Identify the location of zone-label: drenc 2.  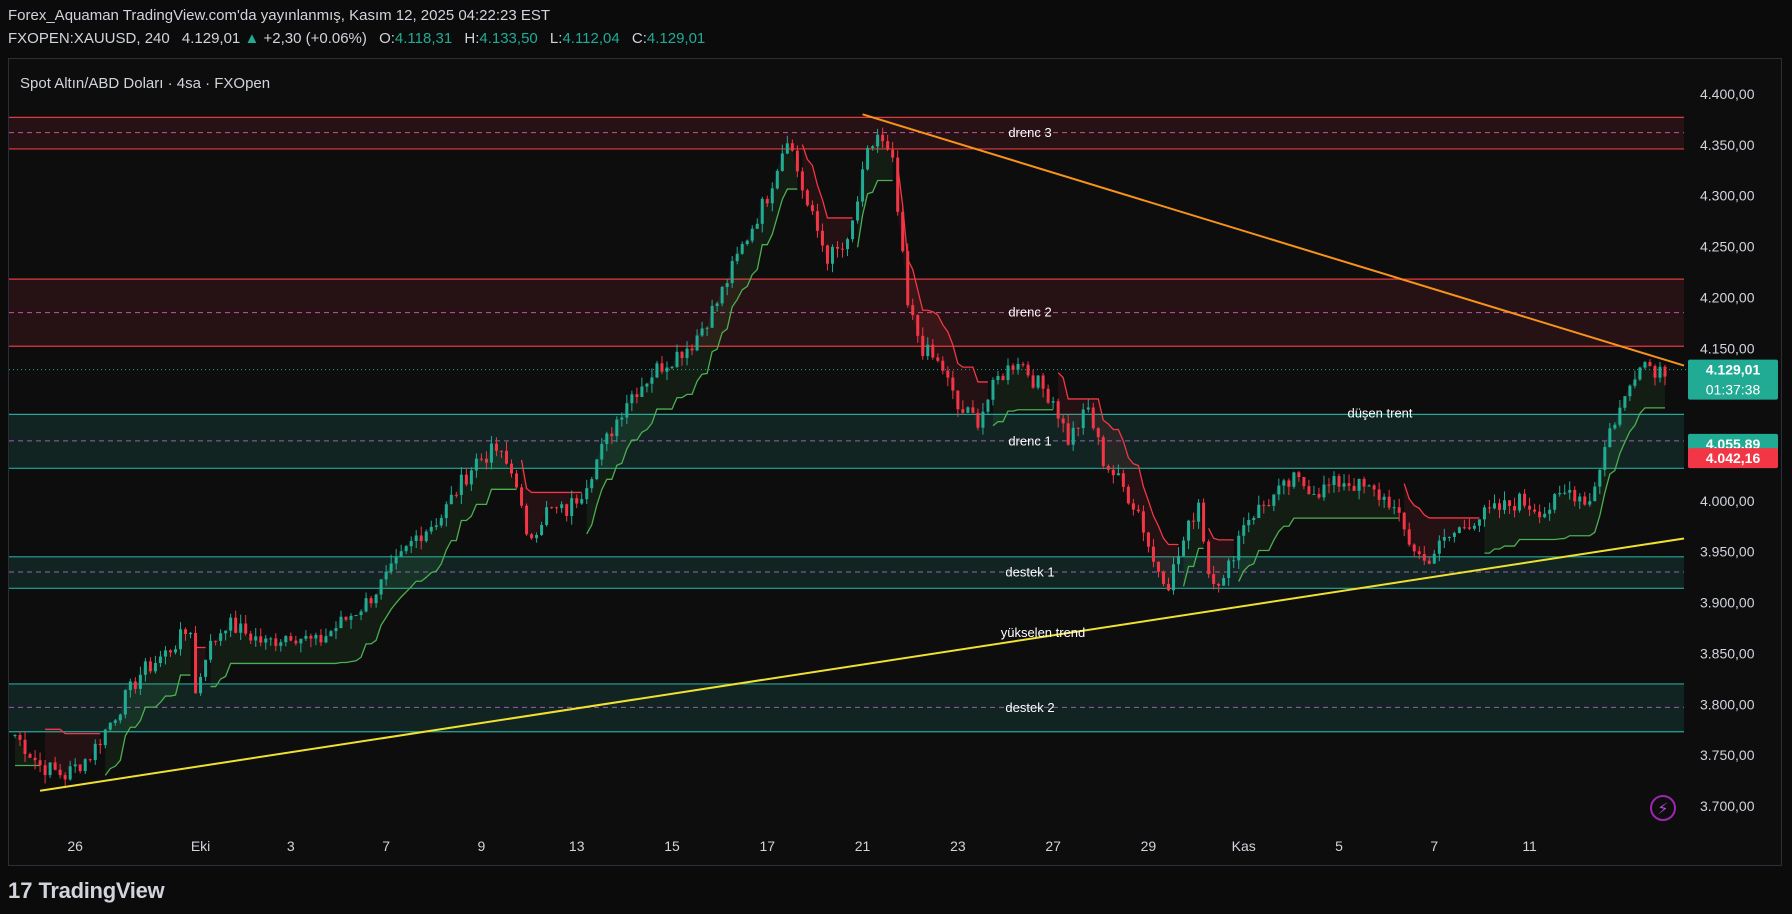
(1029, 312).